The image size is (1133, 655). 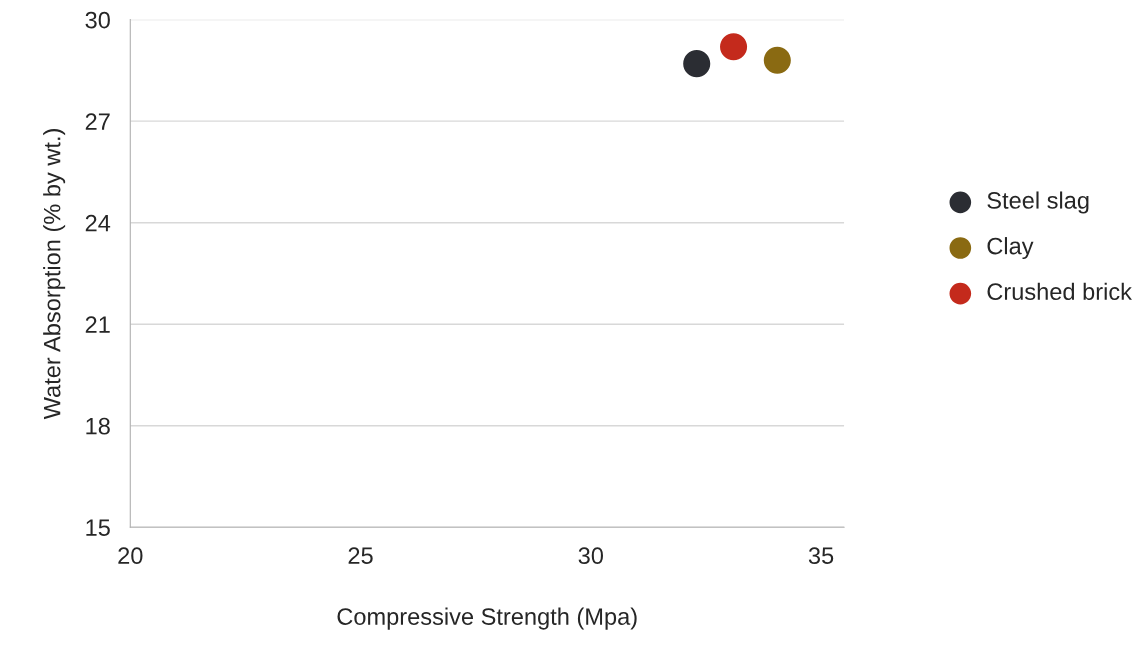 What do you see at coordinates (591, 556) in the screenshot?
I see `x-tick-label: 30` at bounding box center [591, 556].